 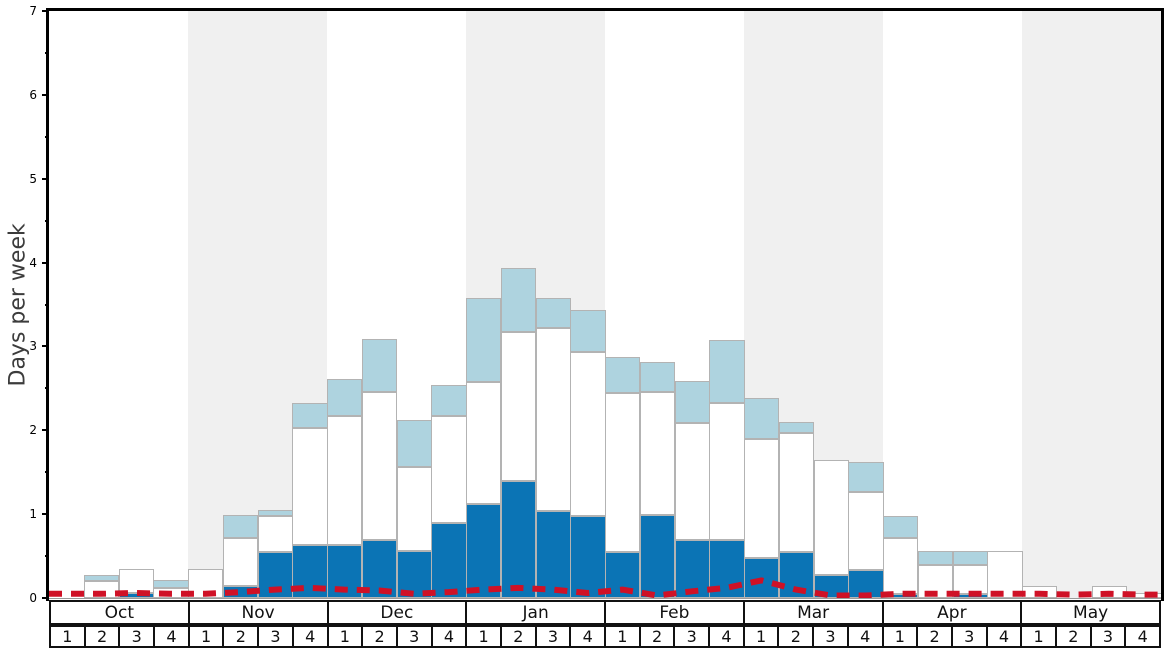 What do you see at coordinates (1090, 612) in the screenshot?
I see `month-label-may: May` at bounding box center [1090, 612].